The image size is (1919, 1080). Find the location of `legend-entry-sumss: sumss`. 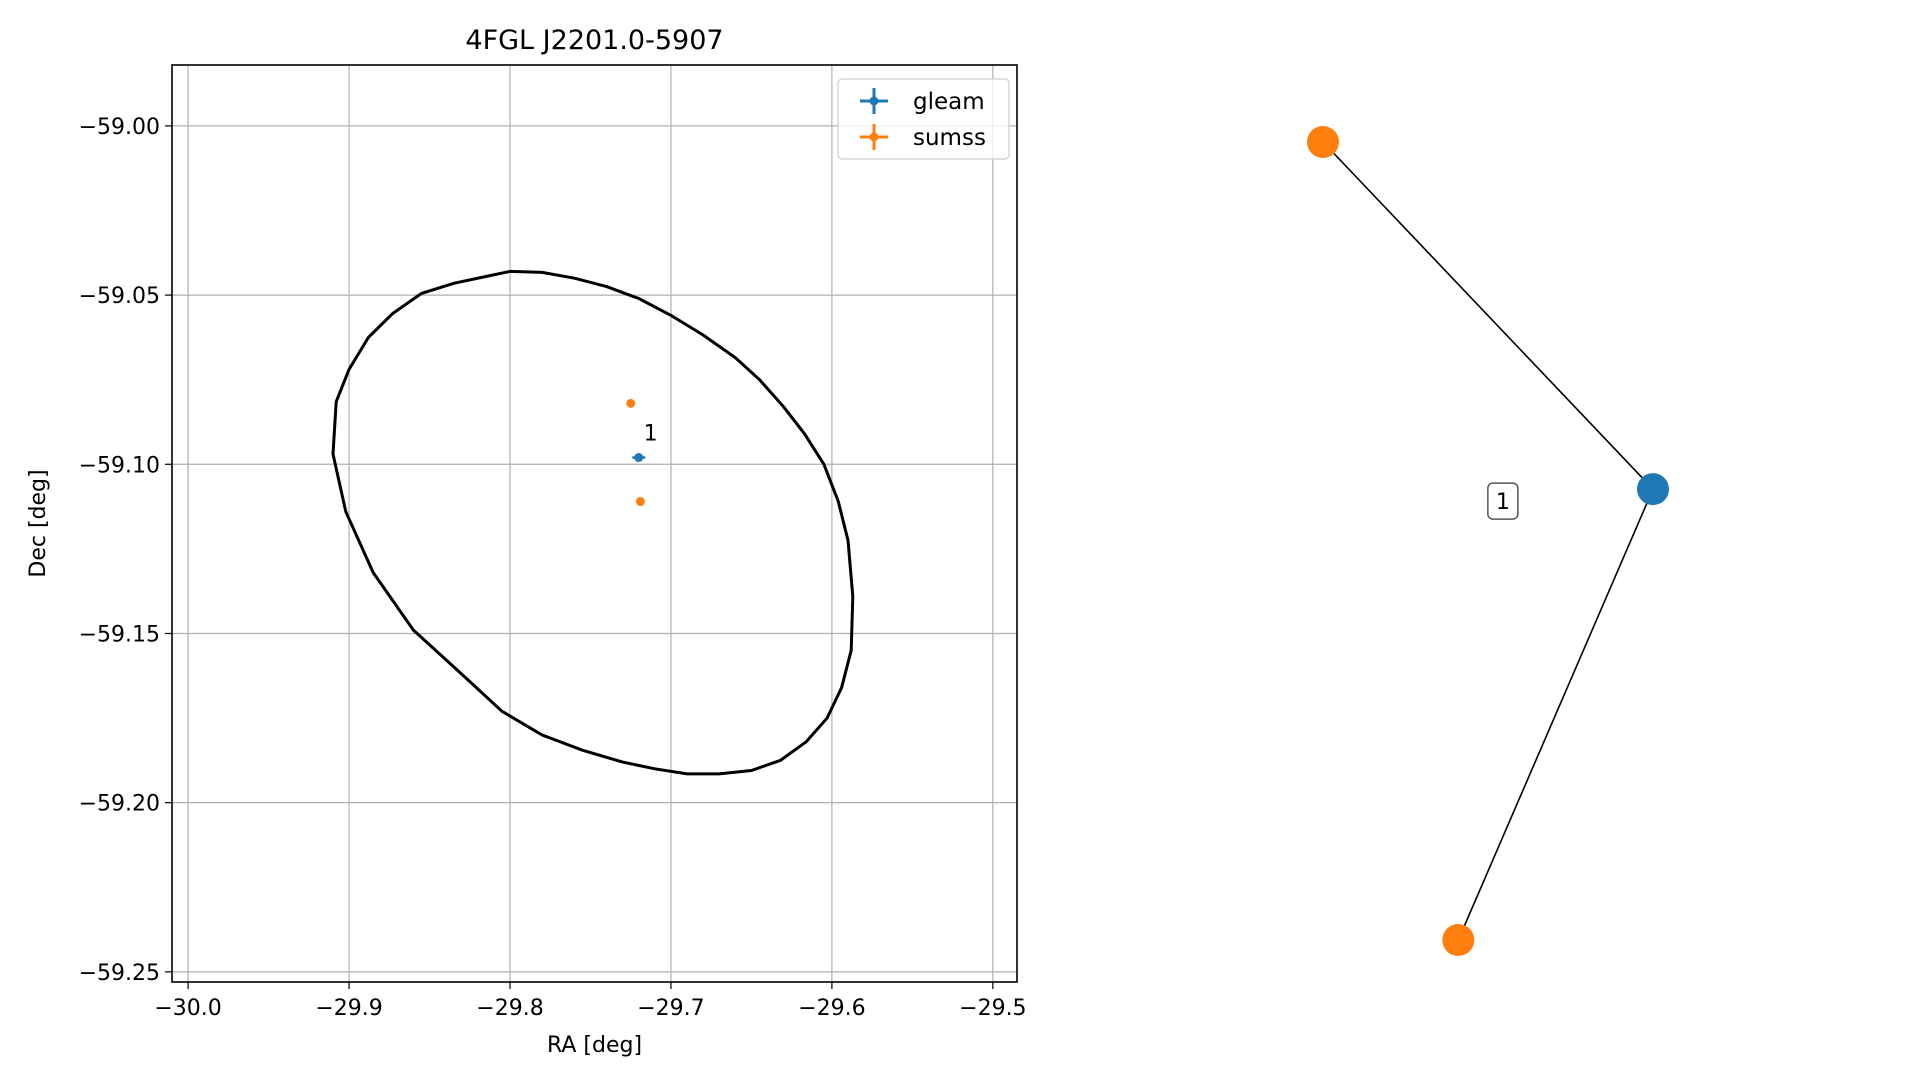

legend-entry-sumss: sumss is located at coordinates (923, 137).